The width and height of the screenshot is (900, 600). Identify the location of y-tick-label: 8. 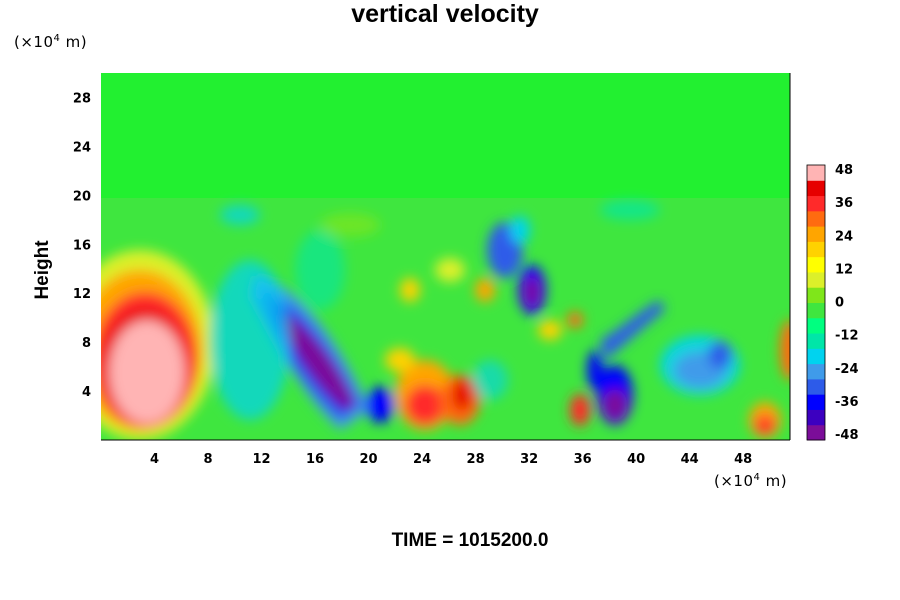
(86, 343).